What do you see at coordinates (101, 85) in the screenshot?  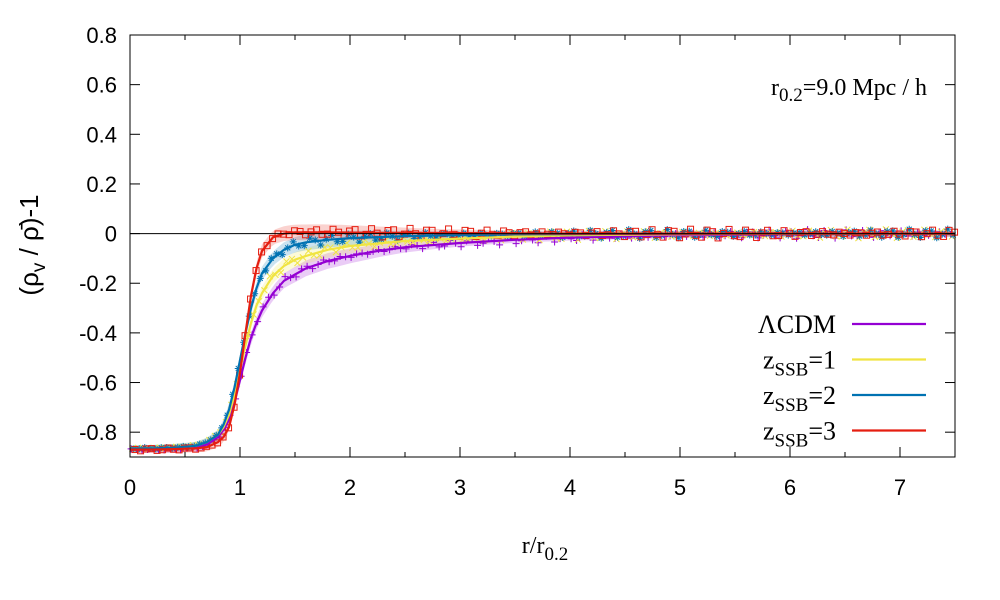 I see `y-tick-label: 0.6` at bounding box center [101, 85].